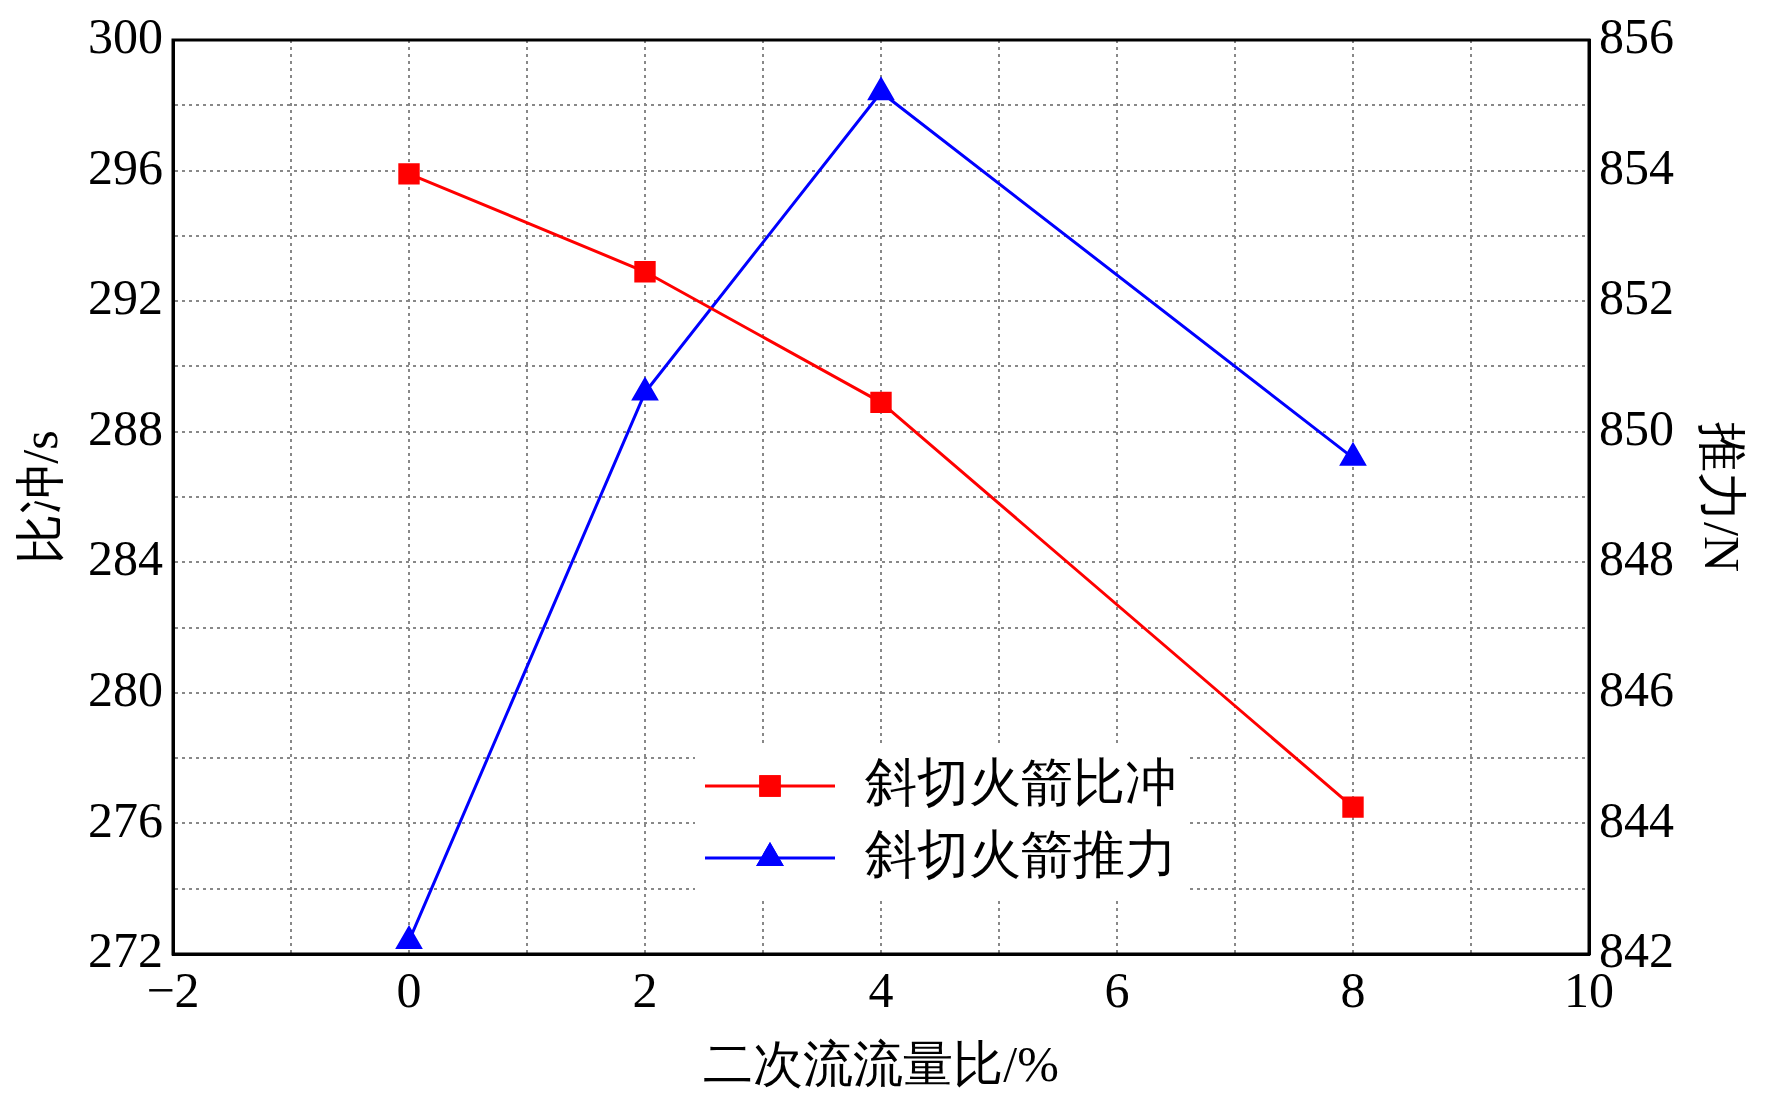 This screenshot has width=1772, height=1112. I want to click on y2-tick-label: 850, so click(1636, 427).